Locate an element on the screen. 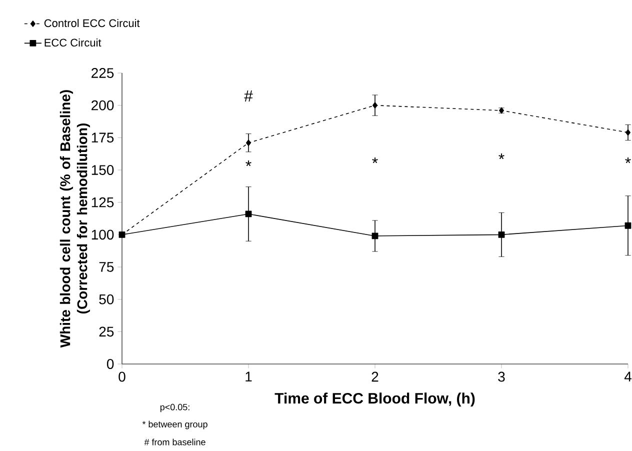  x-tick-label: 2 is located at coordinates (375, 377).